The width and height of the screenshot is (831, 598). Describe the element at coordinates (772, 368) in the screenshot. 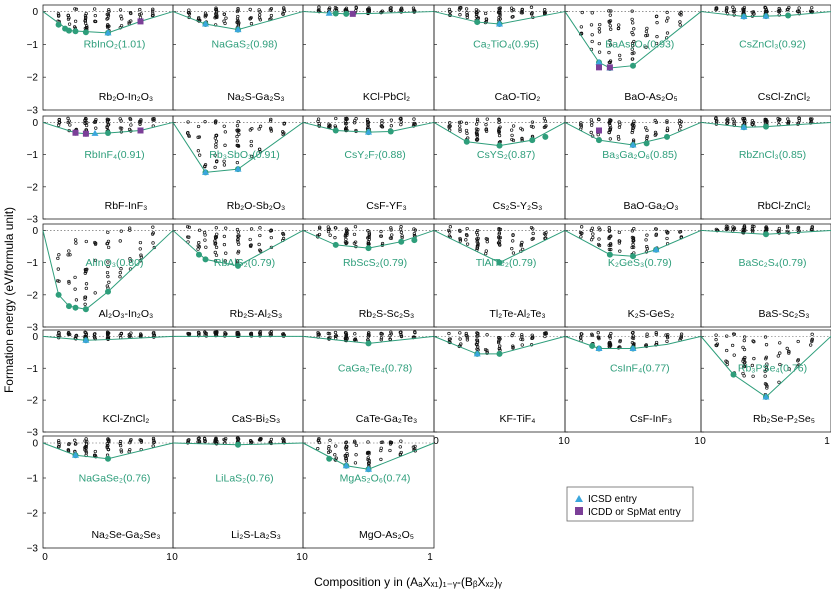

I see `compound-label: Rb₃PSe₄(0.76)` at that location.